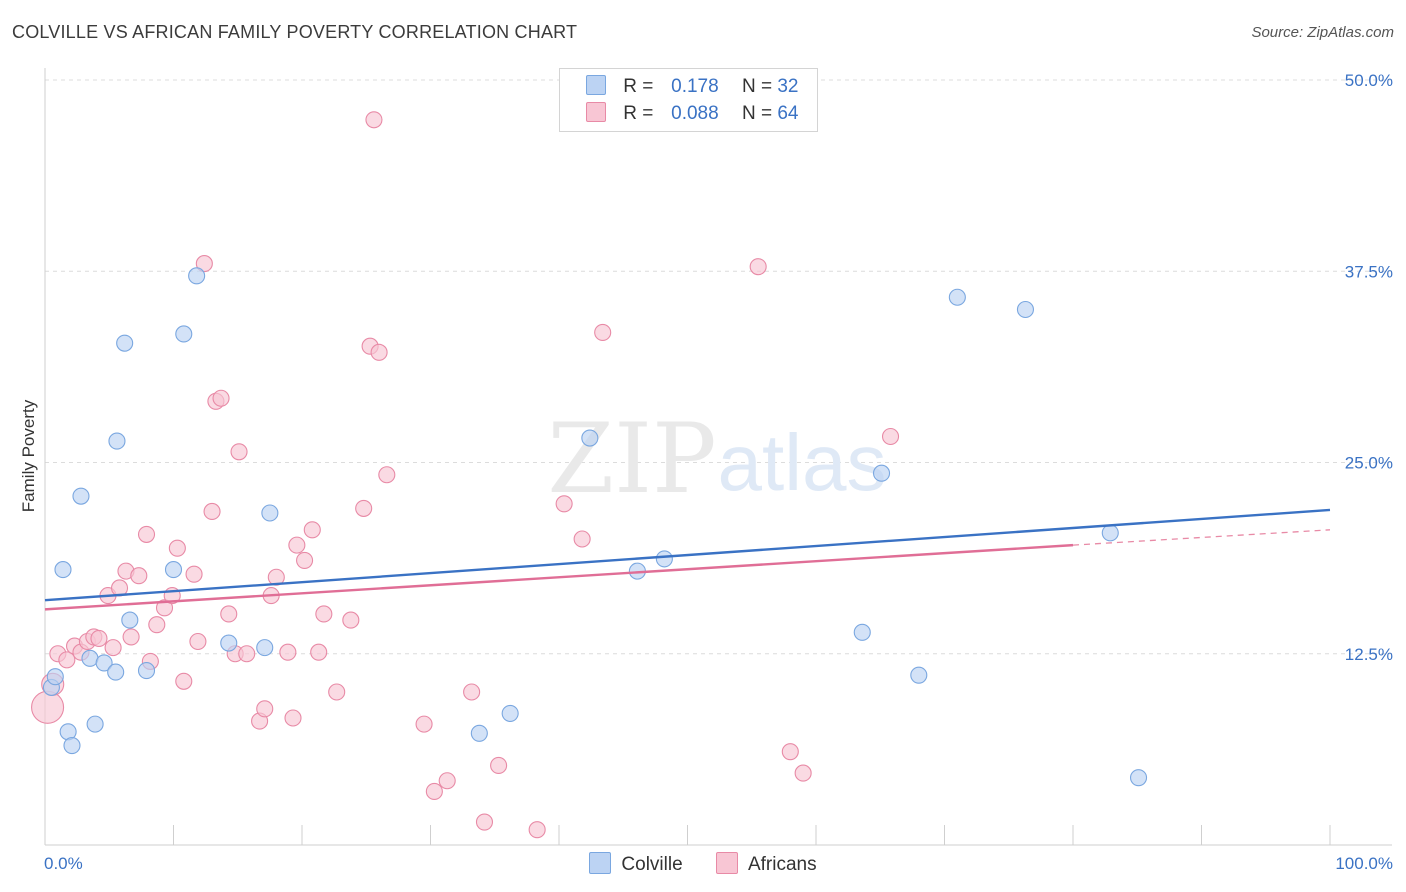 Image resolution: width=1406 pixels, height=892 pixels. Describe the element at coordinates (695, 86) in the screenshot. I see `legend-r-value-colville: 0.178` at that location.